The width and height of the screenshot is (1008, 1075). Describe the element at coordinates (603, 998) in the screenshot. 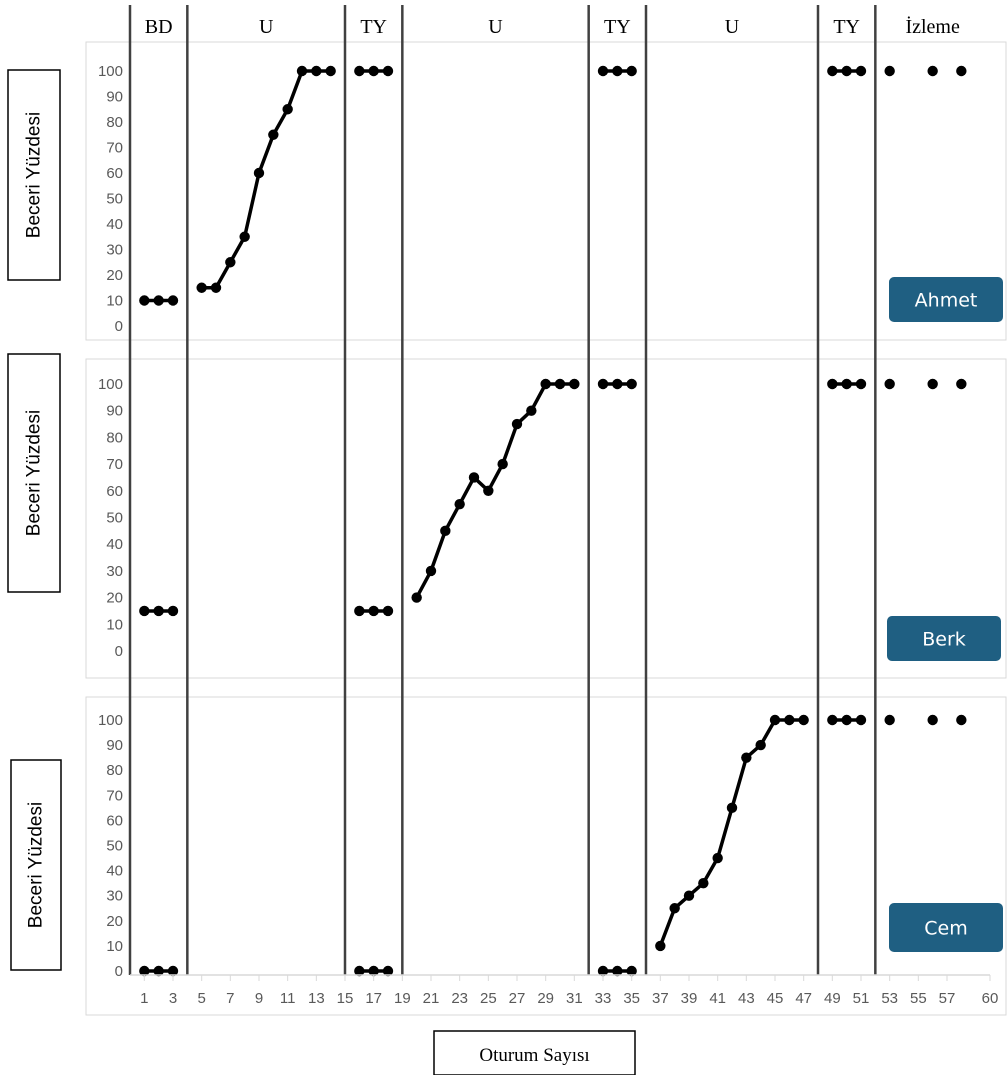

I see `x-tick-label: 33` at that location.